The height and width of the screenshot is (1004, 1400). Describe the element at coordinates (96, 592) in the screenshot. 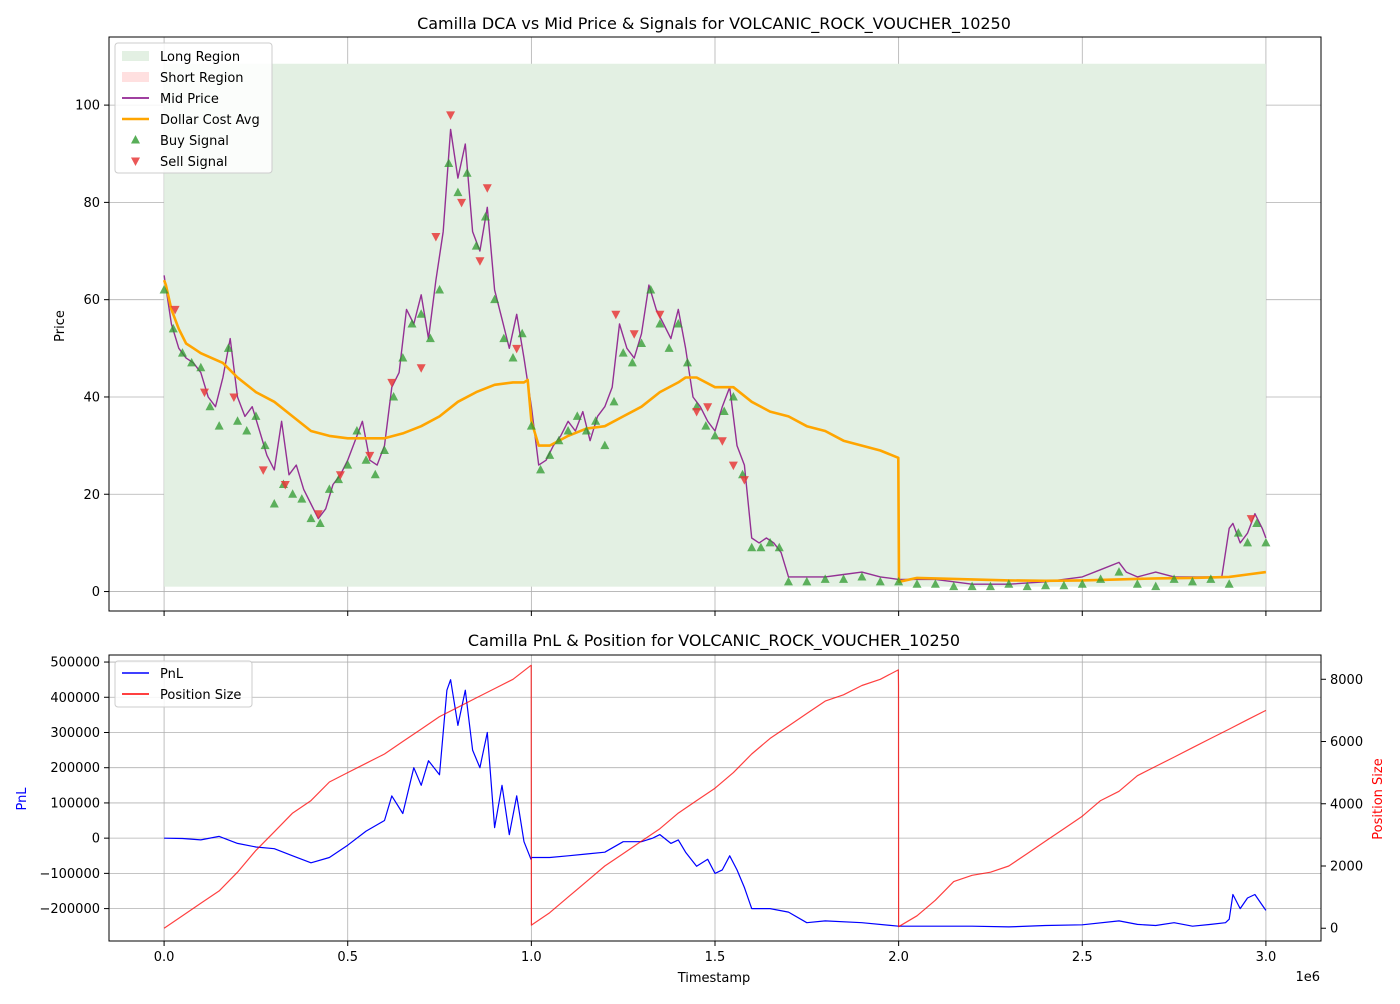

I see `top-y-tick-label: 0` at that location.